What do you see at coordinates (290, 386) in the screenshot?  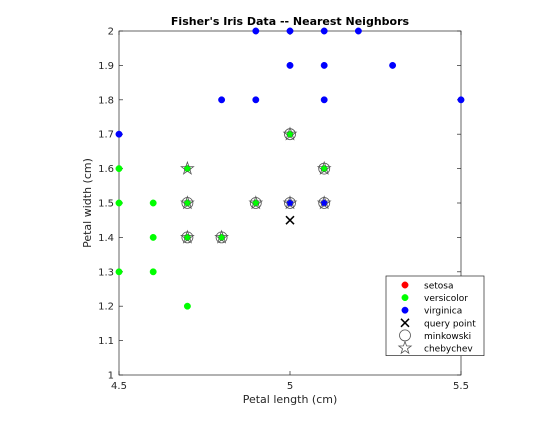 I see `x-tick-label: 5` at bounding box center [290, 386].